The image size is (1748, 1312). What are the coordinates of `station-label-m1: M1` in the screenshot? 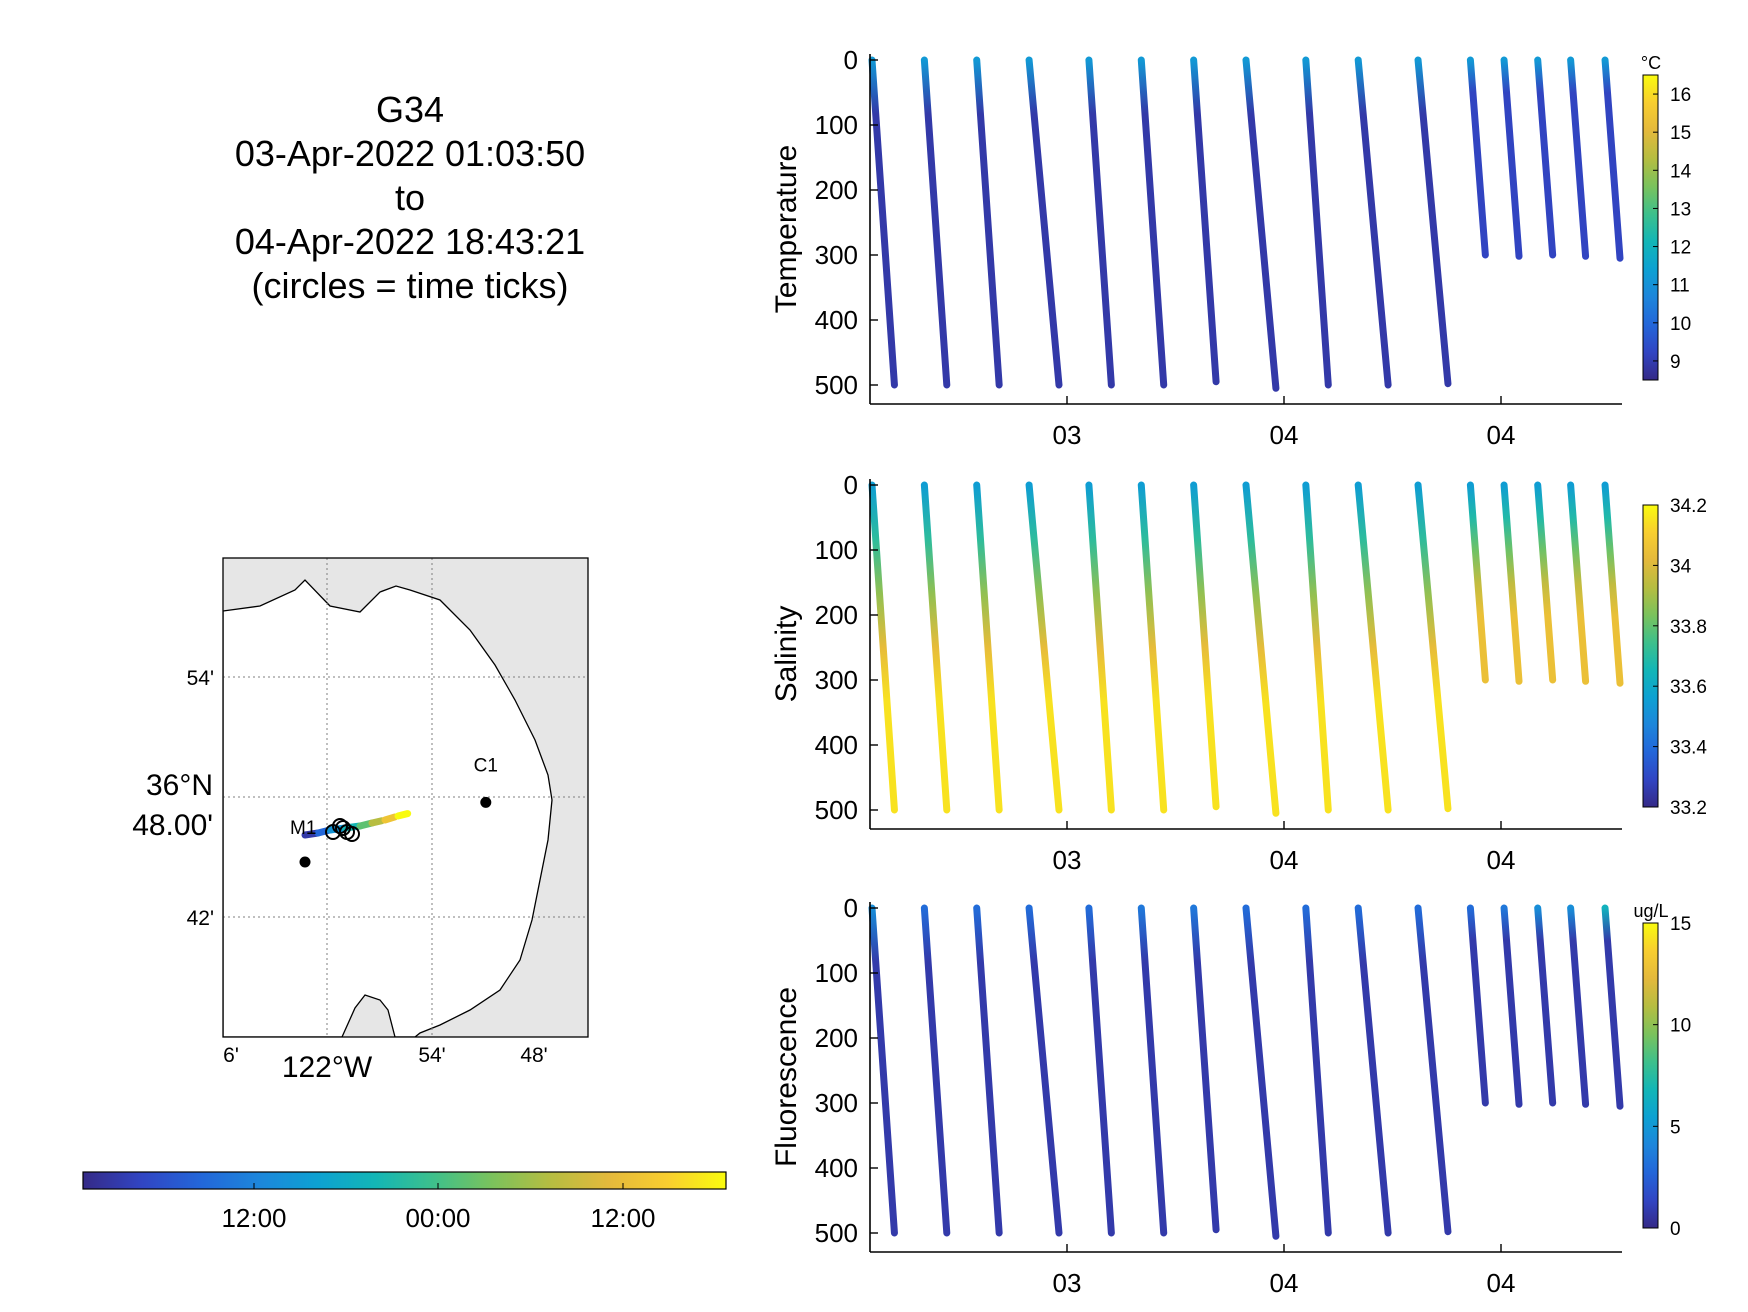 It's located at (303, 828).